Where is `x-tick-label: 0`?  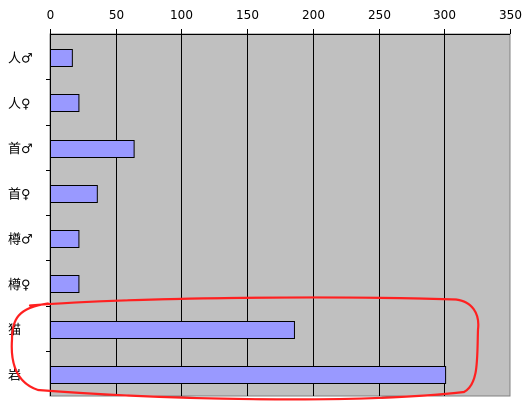
x-tick-label: 0 is located at coordinates (51, 15).